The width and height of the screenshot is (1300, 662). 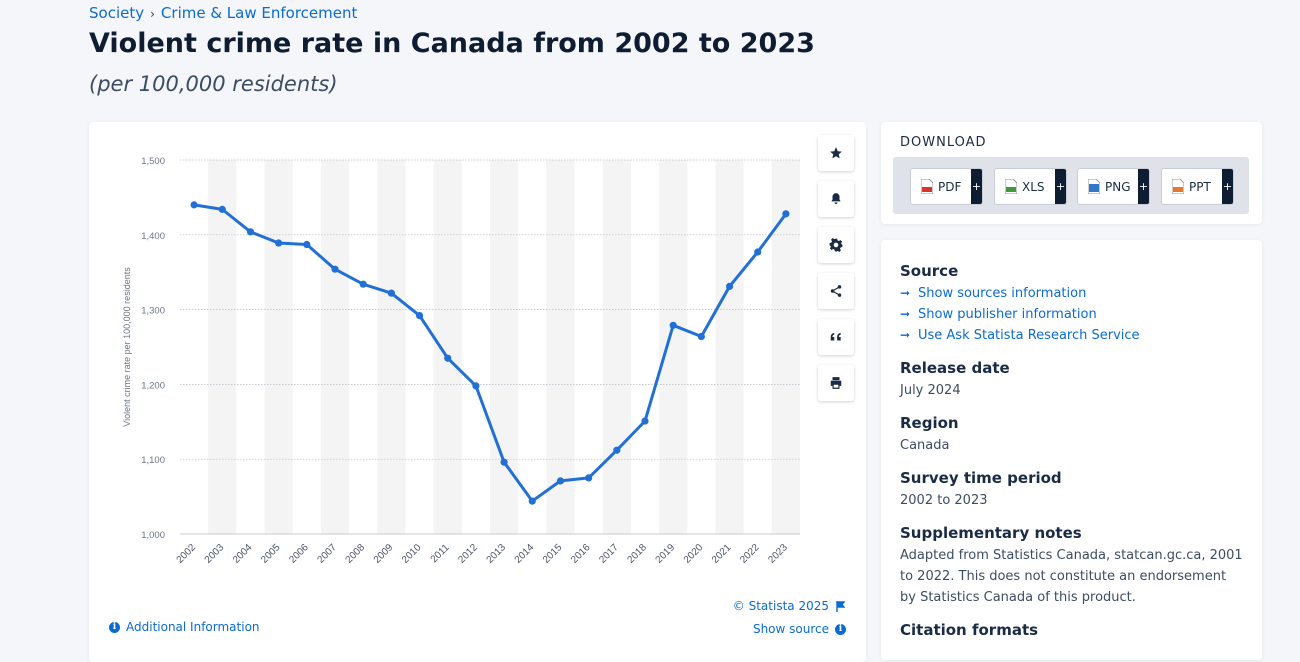 What do you see at coordinates (497, 554) in the screenshot?
I see `x-tick-label: 2013` at bounding box center [497, 554].